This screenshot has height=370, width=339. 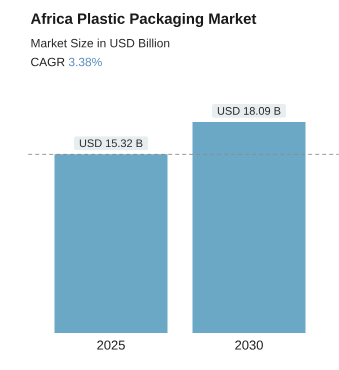 I want to click on data-label: USD 15.32 B, so click(x=111, y=143).